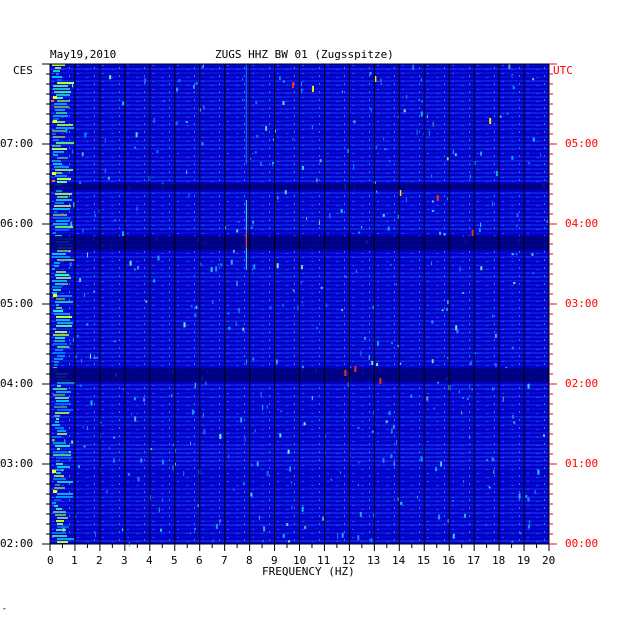 Image resolution: width=630 pixels, height=624 pixels. Describe the element at coordinates (308, 571) in the screenshot. I see `x-axis-label: FREQUENCY (HZ)` at that location.